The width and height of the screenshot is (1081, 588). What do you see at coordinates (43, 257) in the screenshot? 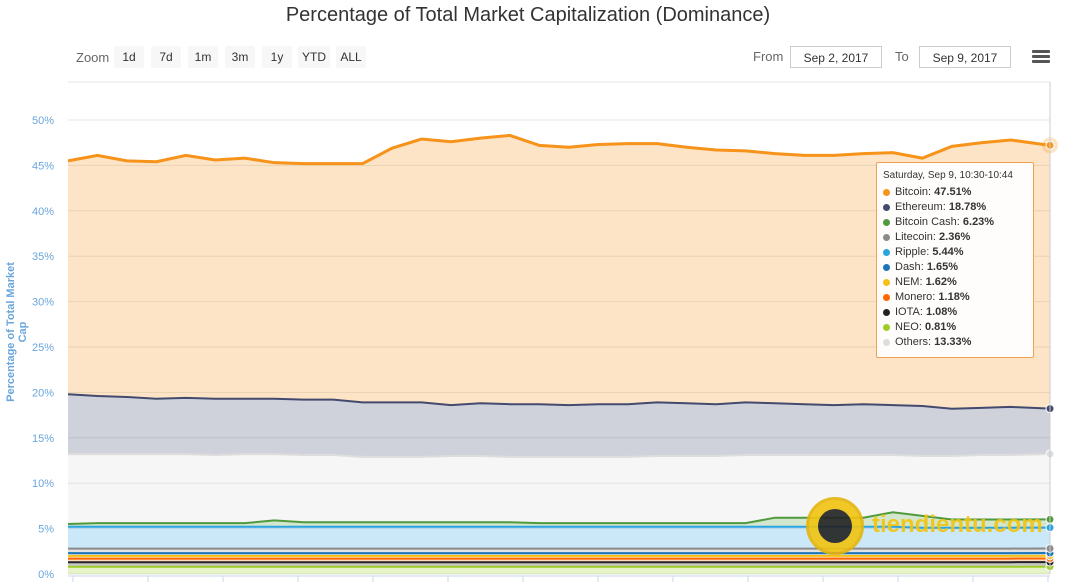
I see `y-tick-label: 35%` at bounding box center [43, 257].